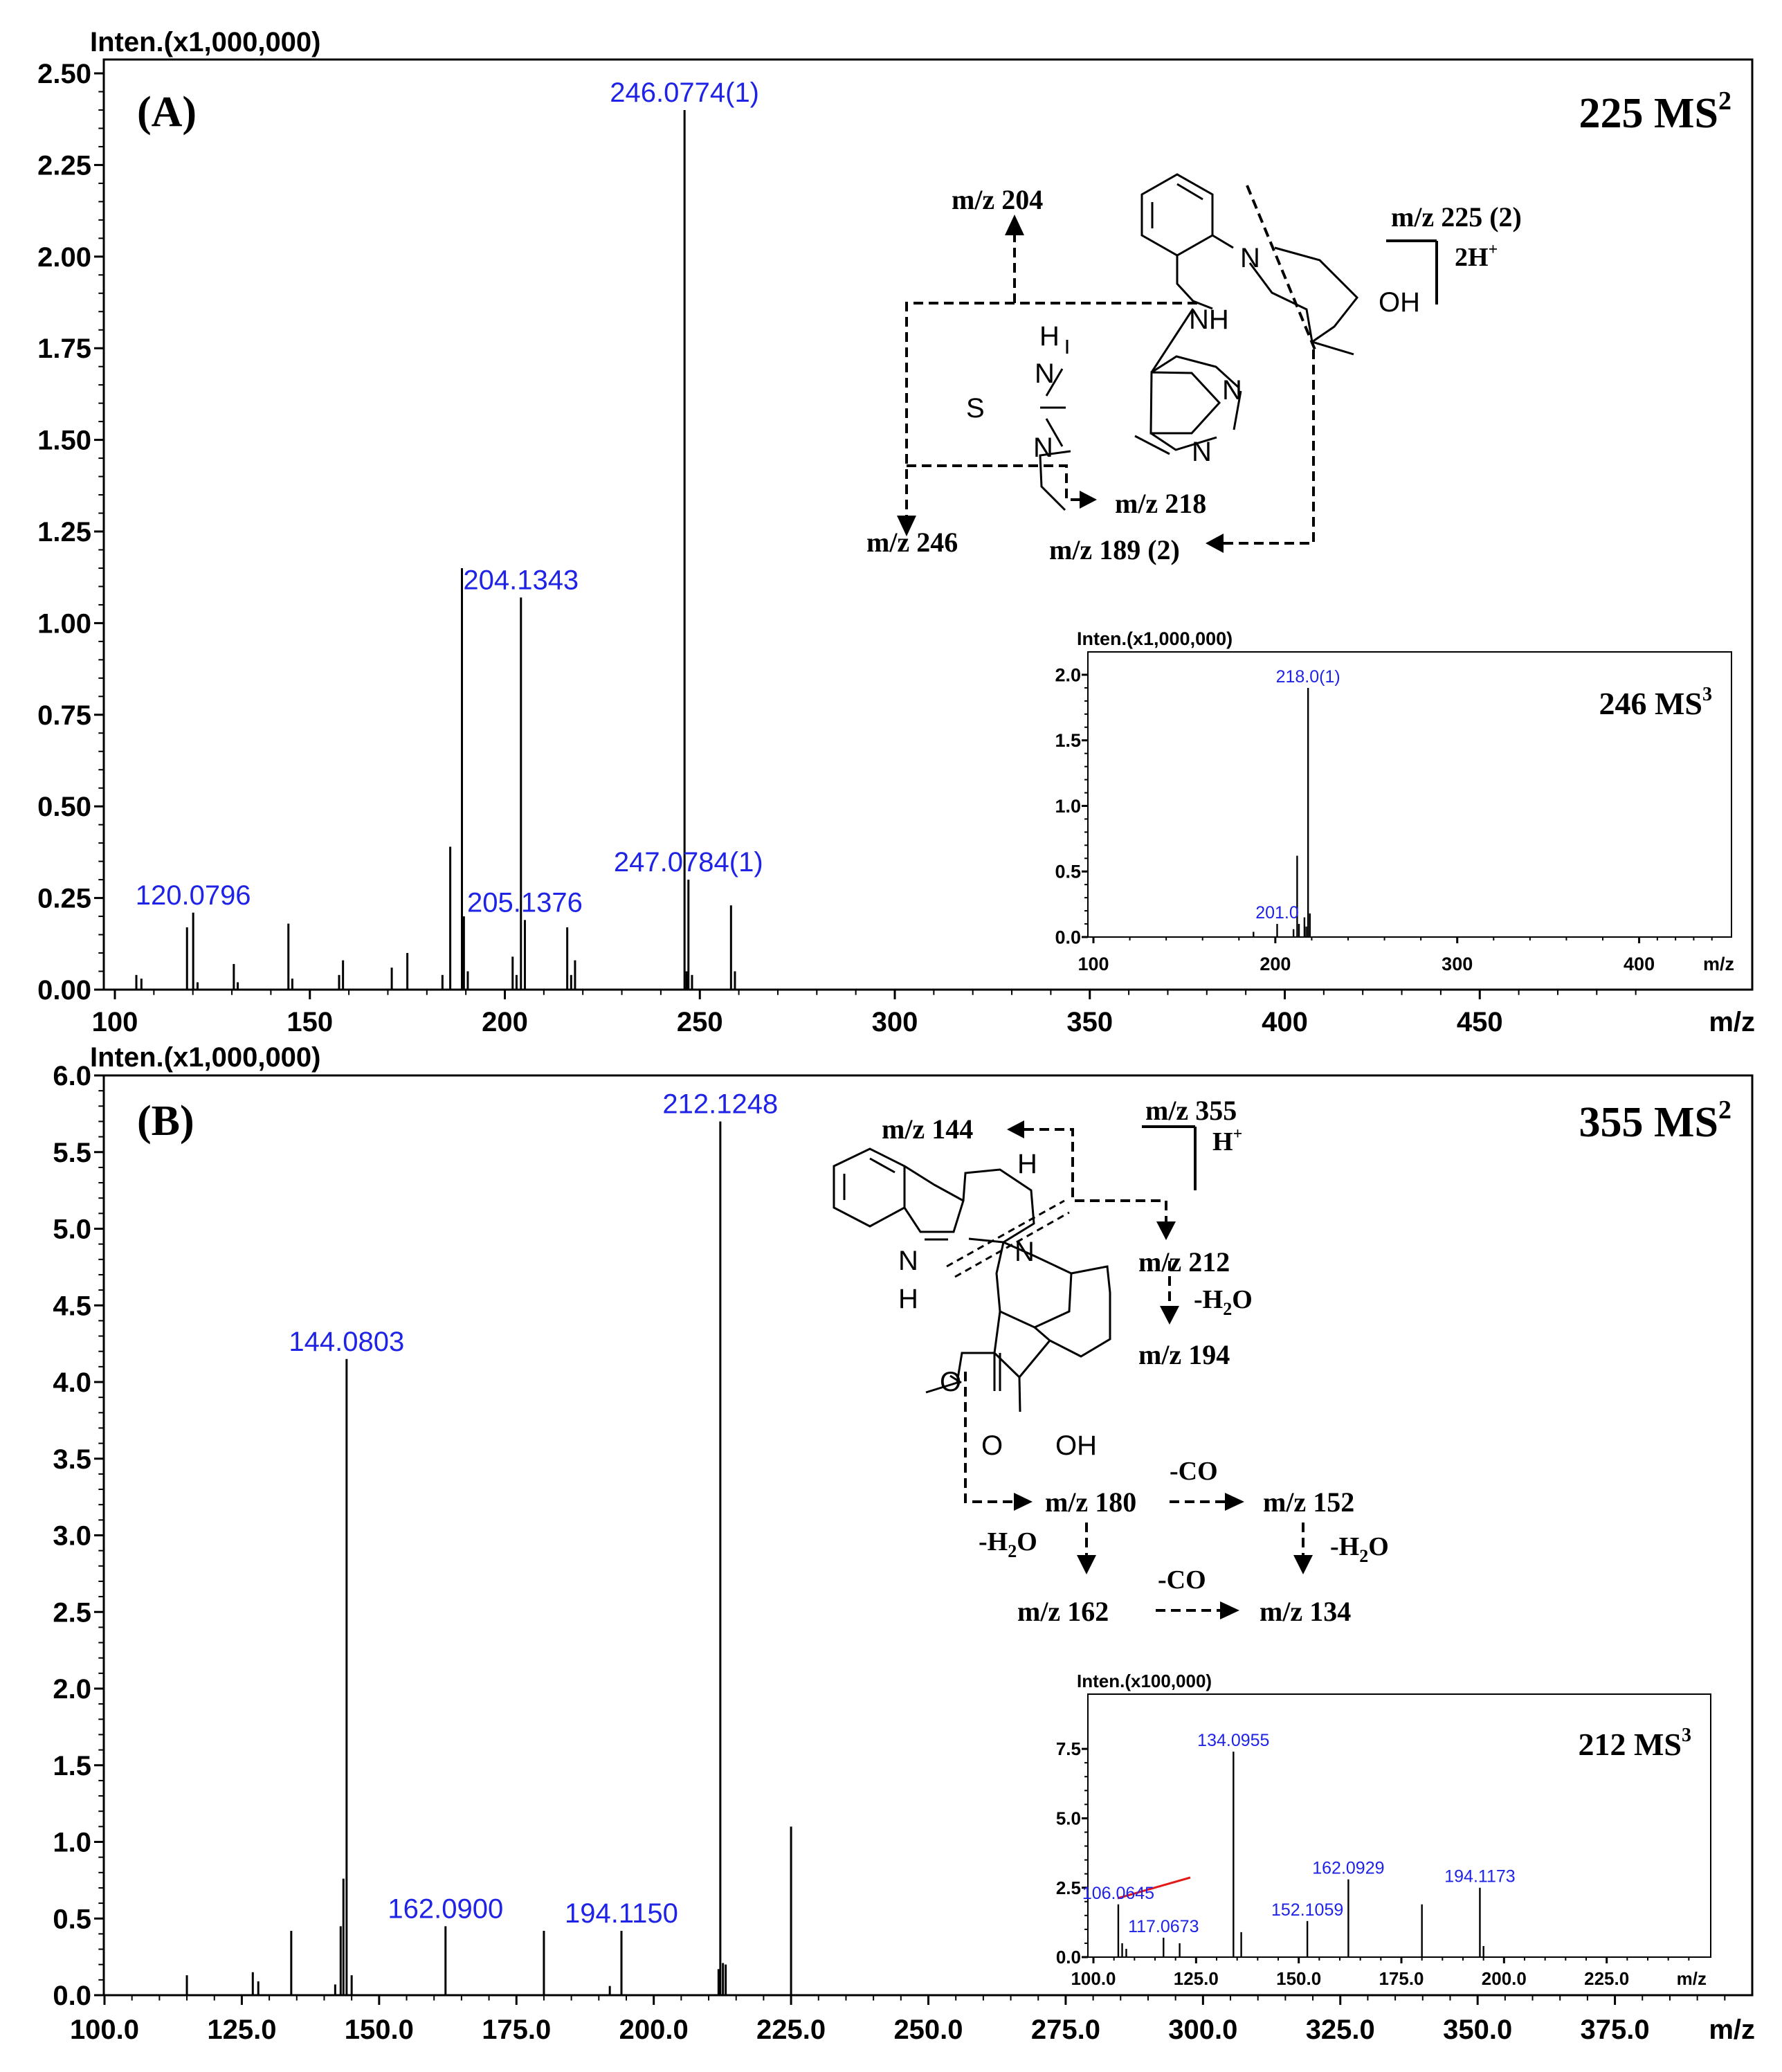 The image size is (1782, 2072). I want to click on y-tick-label: 6.0, so click(72, 1076).